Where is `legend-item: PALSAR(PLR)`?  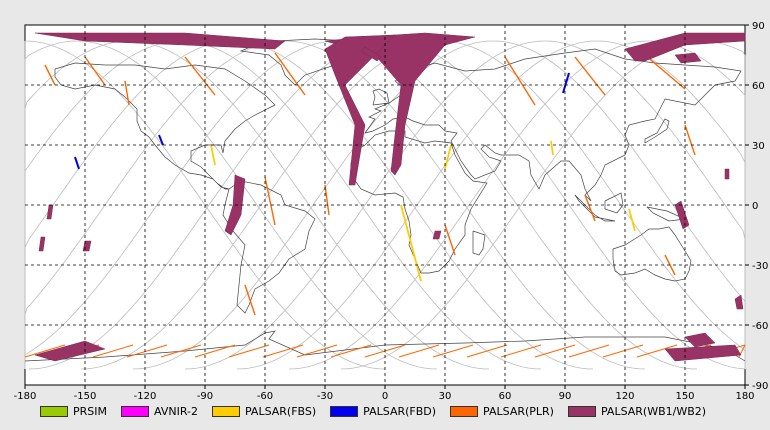 legend-item: PALSAR(PLR) is located at coordinates (502, 411).